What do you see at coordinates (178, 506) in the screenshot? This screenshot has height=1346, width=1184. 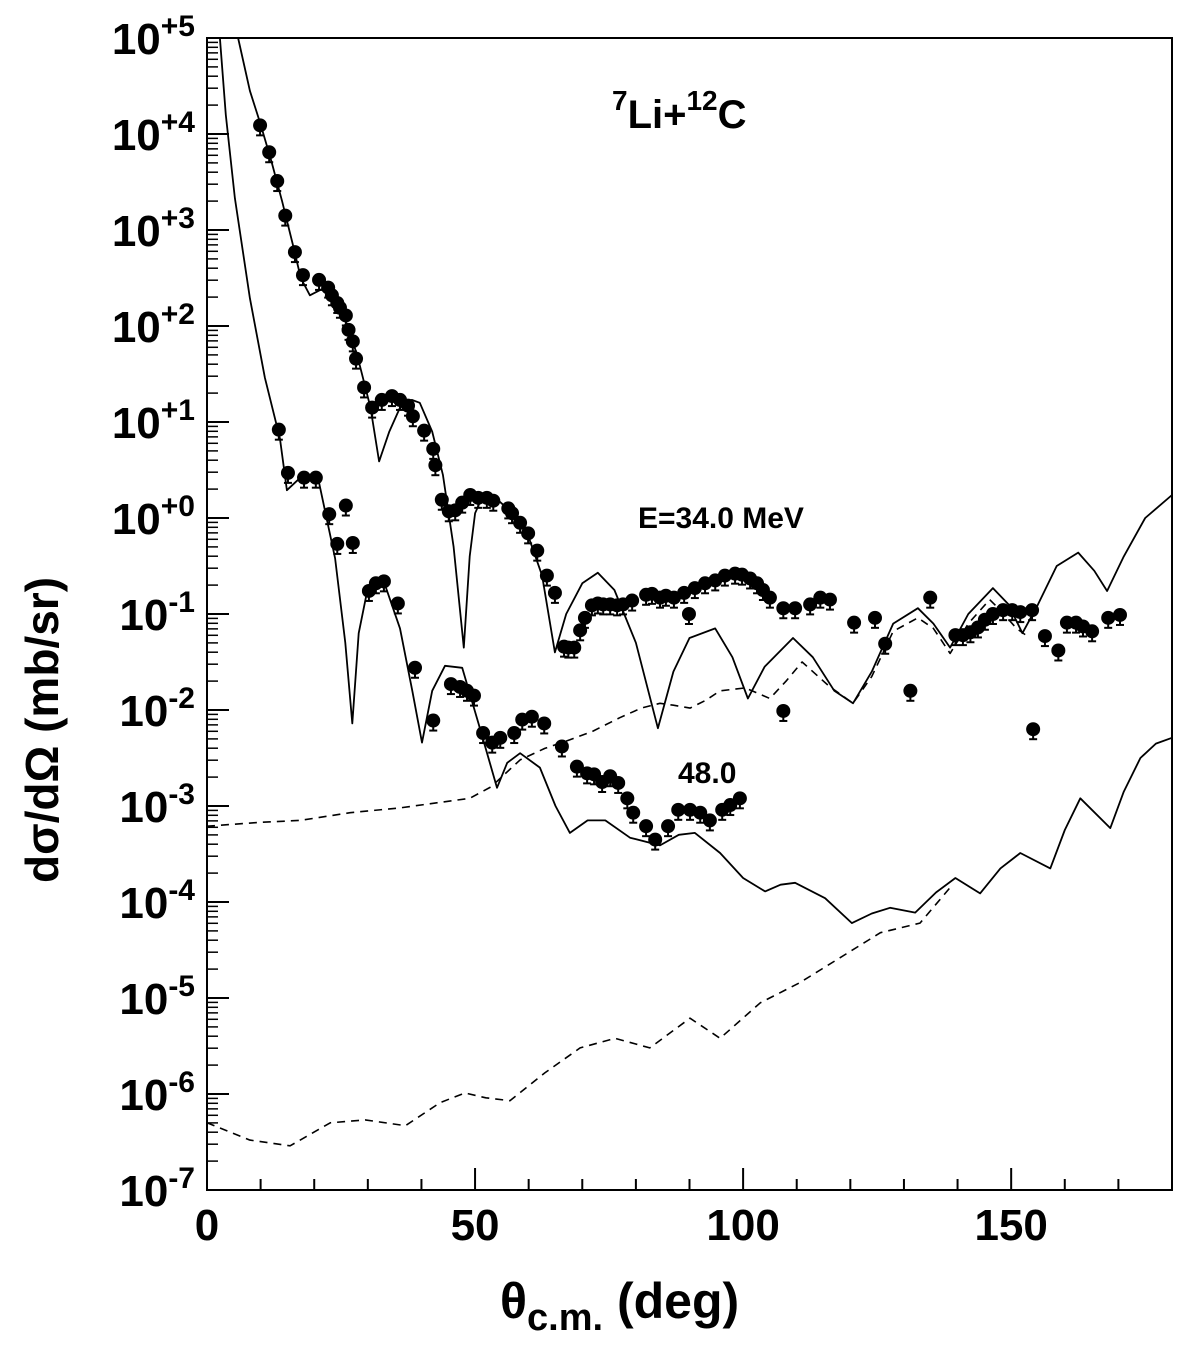 I see `y-tick-exponent: +0` at bounding box center [178, 506].